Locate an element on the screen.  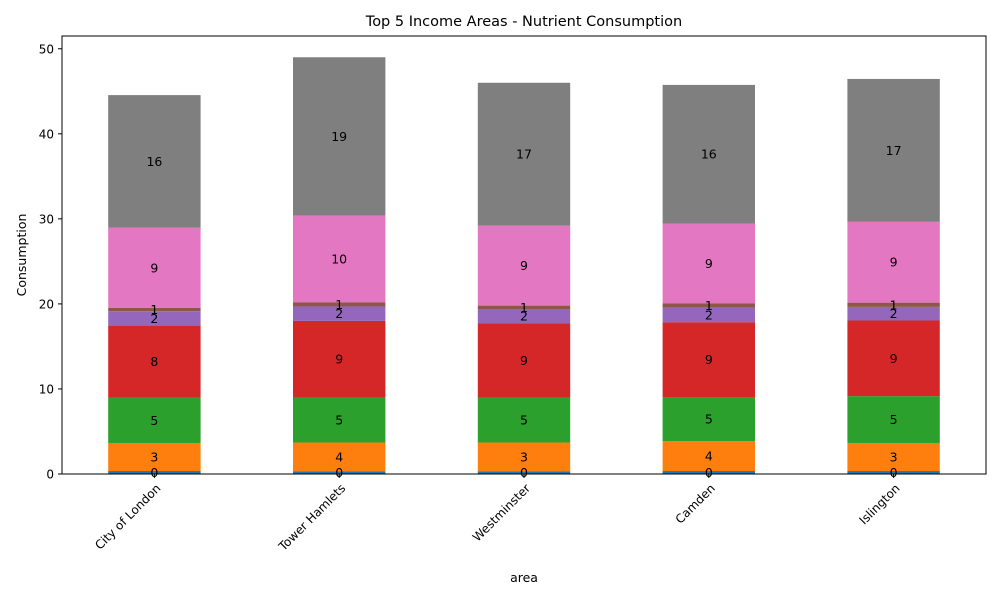
x-axis-label: area is located at coordinates (524, 577).